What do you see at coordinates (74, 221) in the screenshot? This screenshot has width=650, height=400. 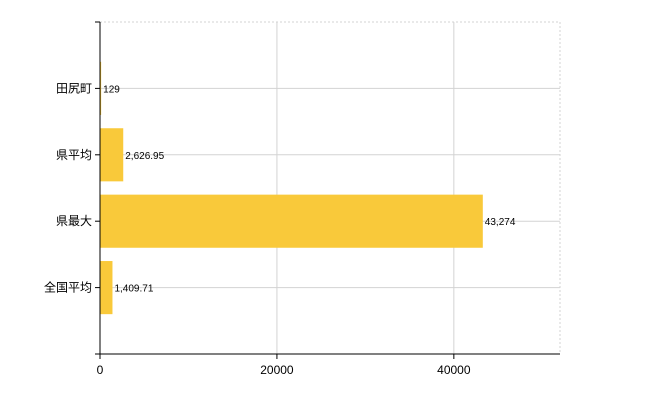 I see `category-label: 県最大` at bounding box center [74, 221].